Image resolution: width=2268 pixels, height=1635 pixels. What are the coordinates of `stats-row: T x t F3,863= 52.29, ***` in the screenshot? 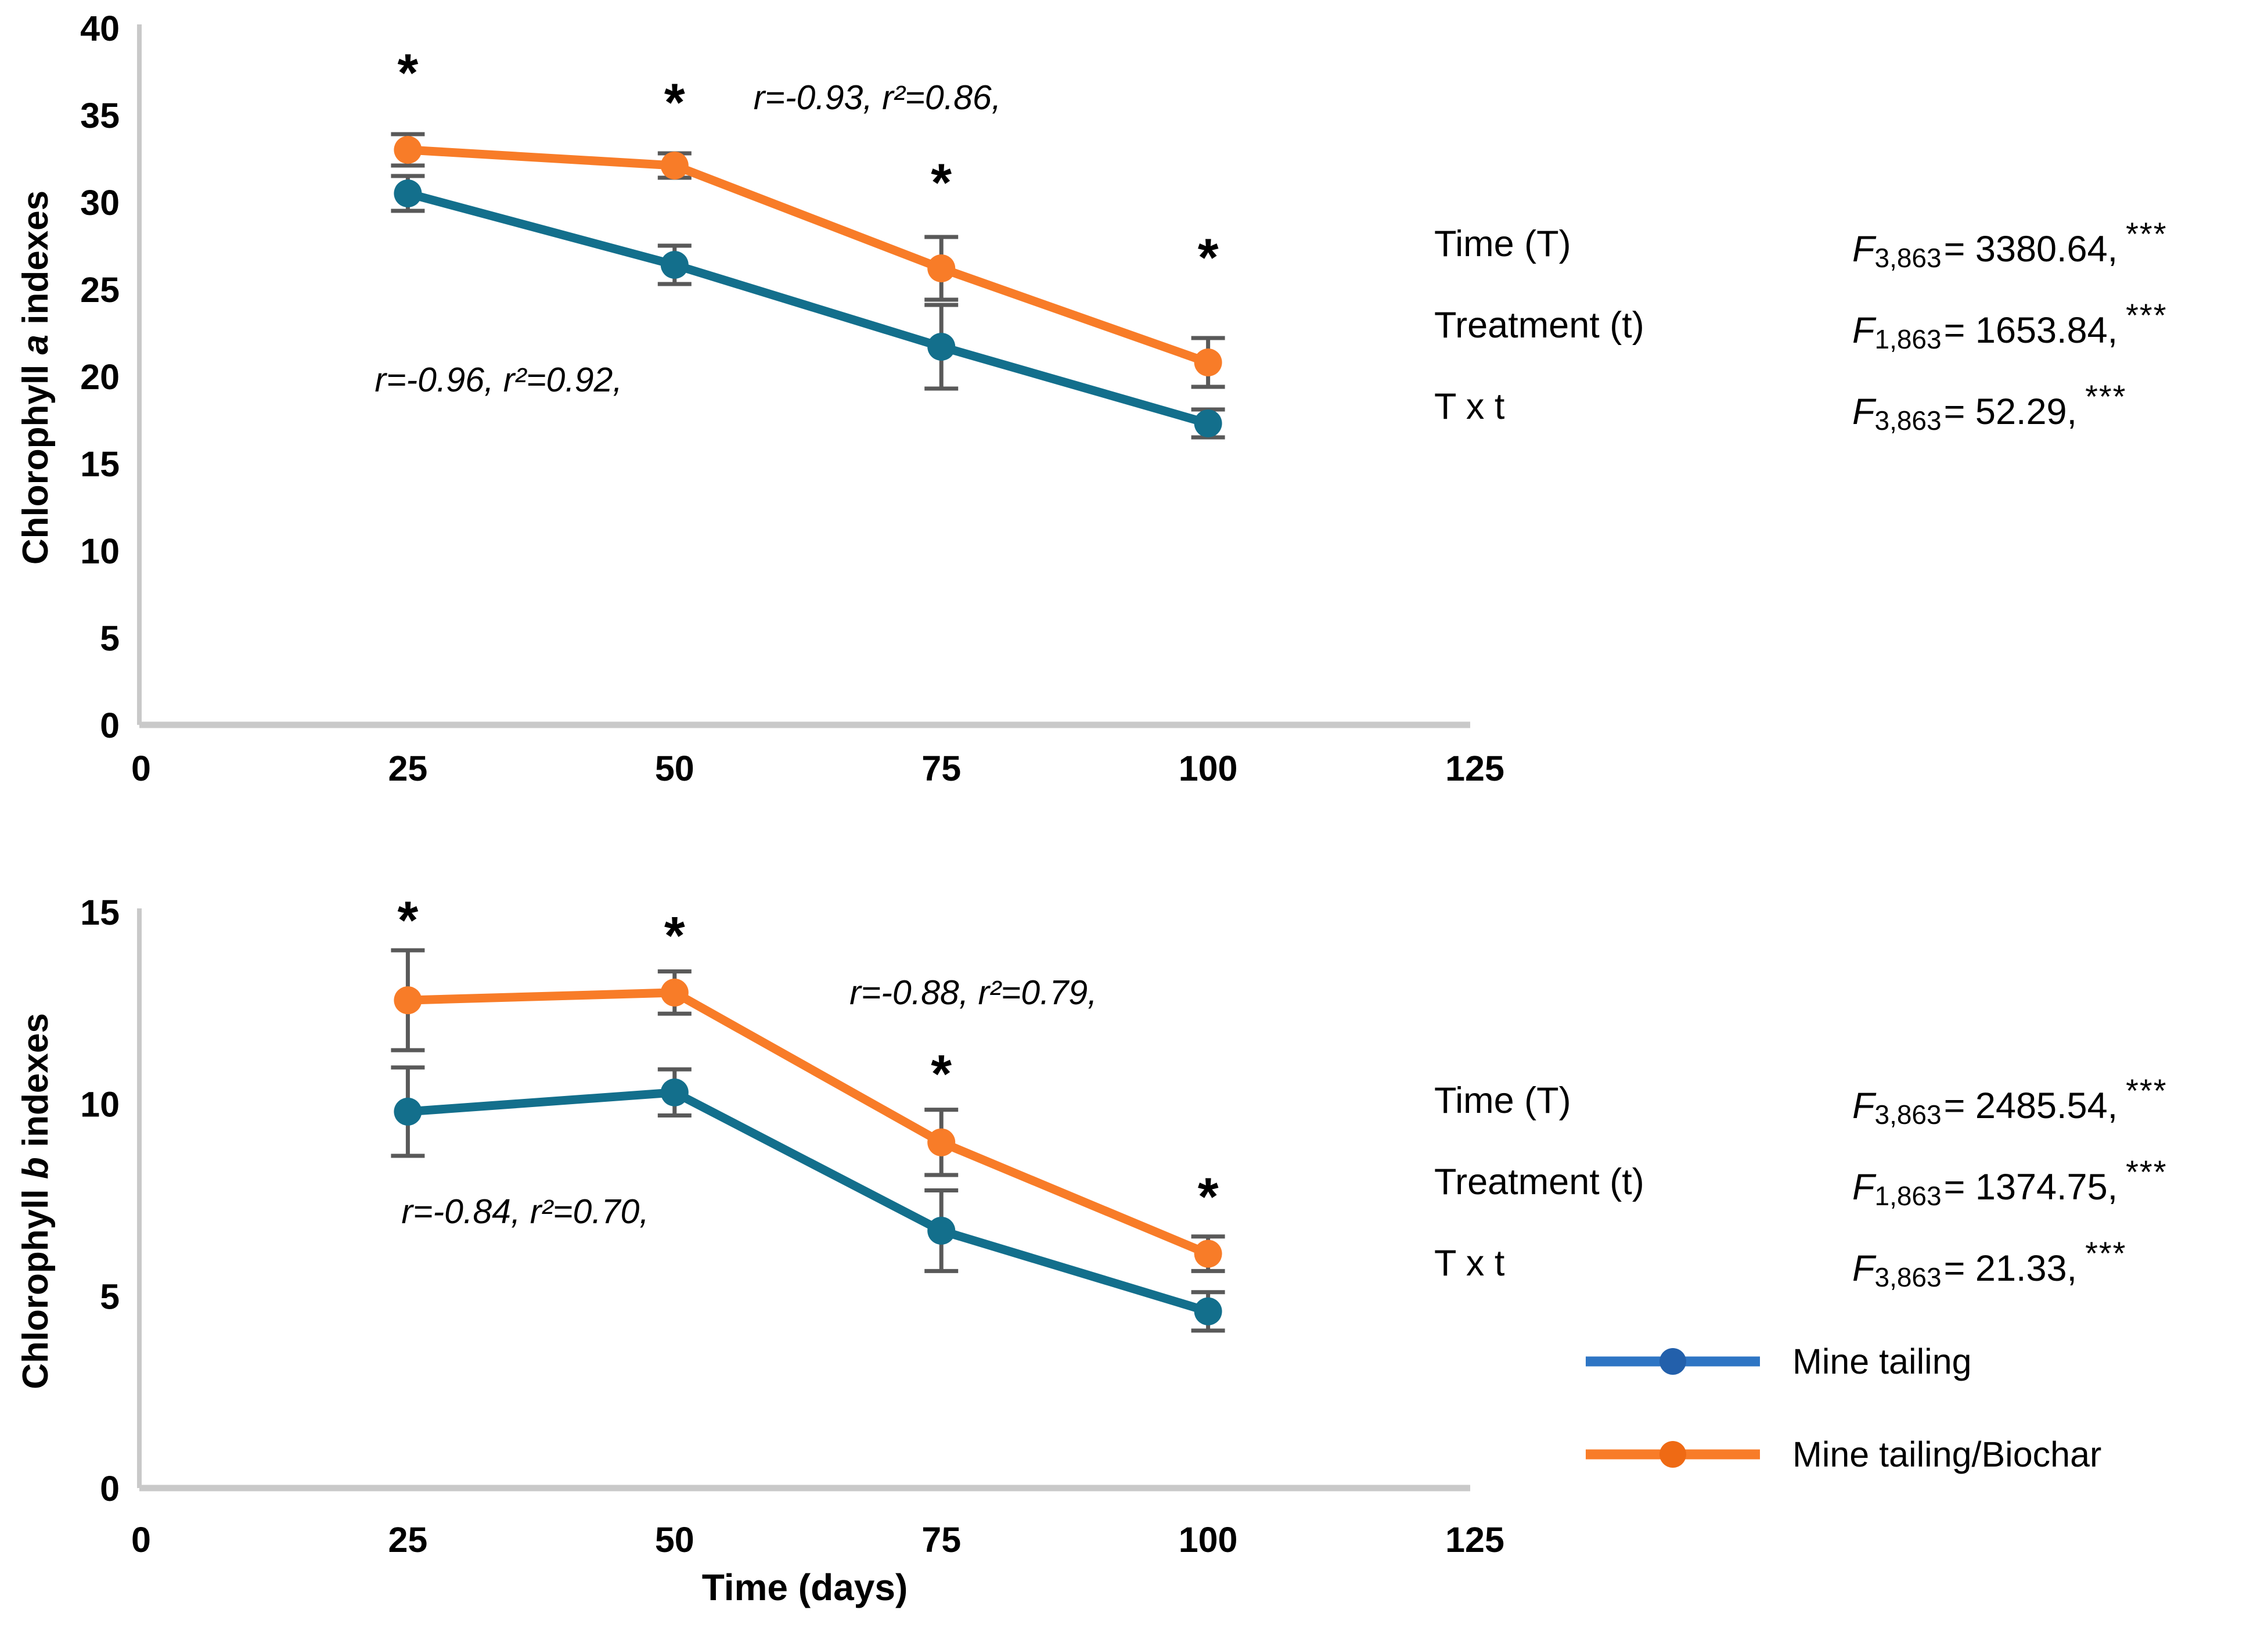 It's located at (1851, 406).